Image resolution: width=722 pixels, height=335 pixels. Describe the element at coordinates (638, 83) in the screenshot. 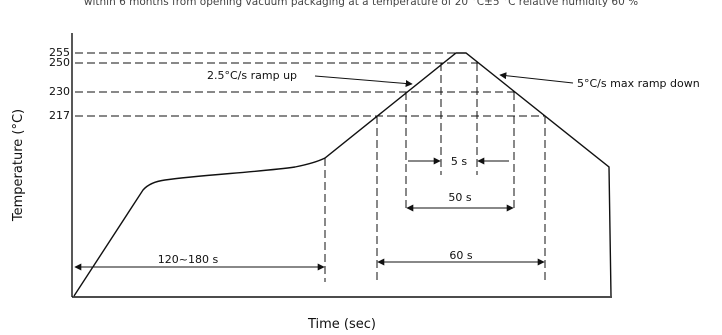

I see `ramp-down-label: 5°C/s max ramp down` at that location.